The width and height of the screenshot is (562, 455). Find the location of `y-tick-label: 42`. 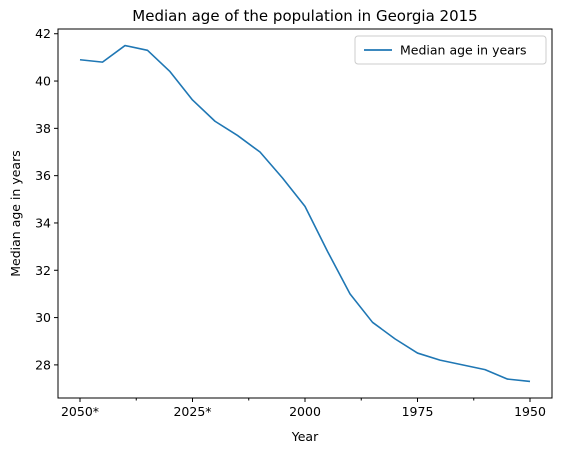

y-tick-label: 42 is located at coordinates (43, 33).